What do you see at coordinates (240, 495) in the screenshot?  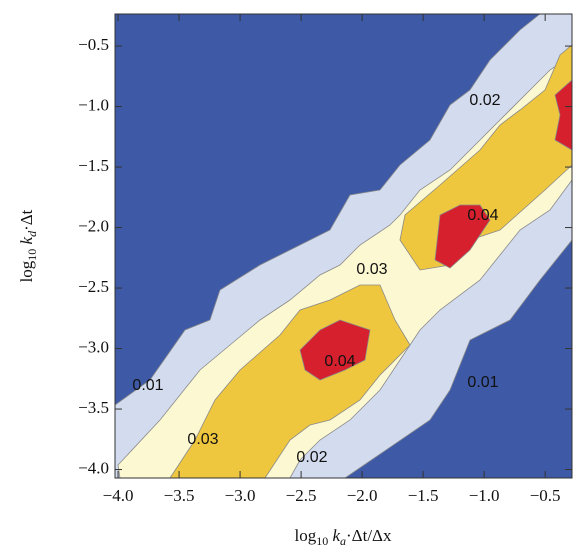 I see `x-tick-label: −3.0` at bounding box center [240, 495].